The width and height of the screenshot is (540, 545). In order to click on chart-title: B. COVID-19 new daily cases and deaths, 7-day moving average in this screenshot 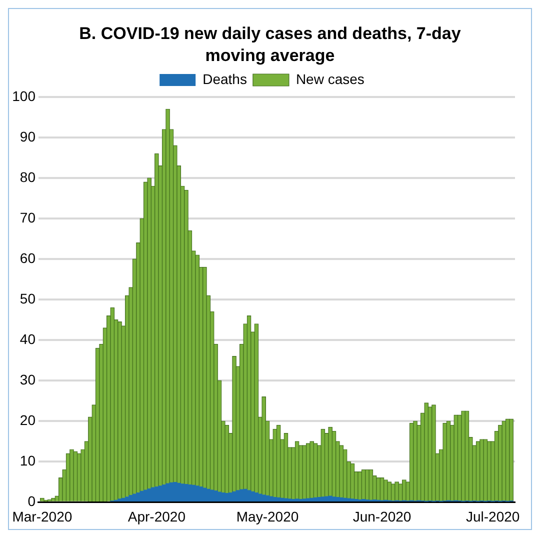, I will do `click(270, 45)`.